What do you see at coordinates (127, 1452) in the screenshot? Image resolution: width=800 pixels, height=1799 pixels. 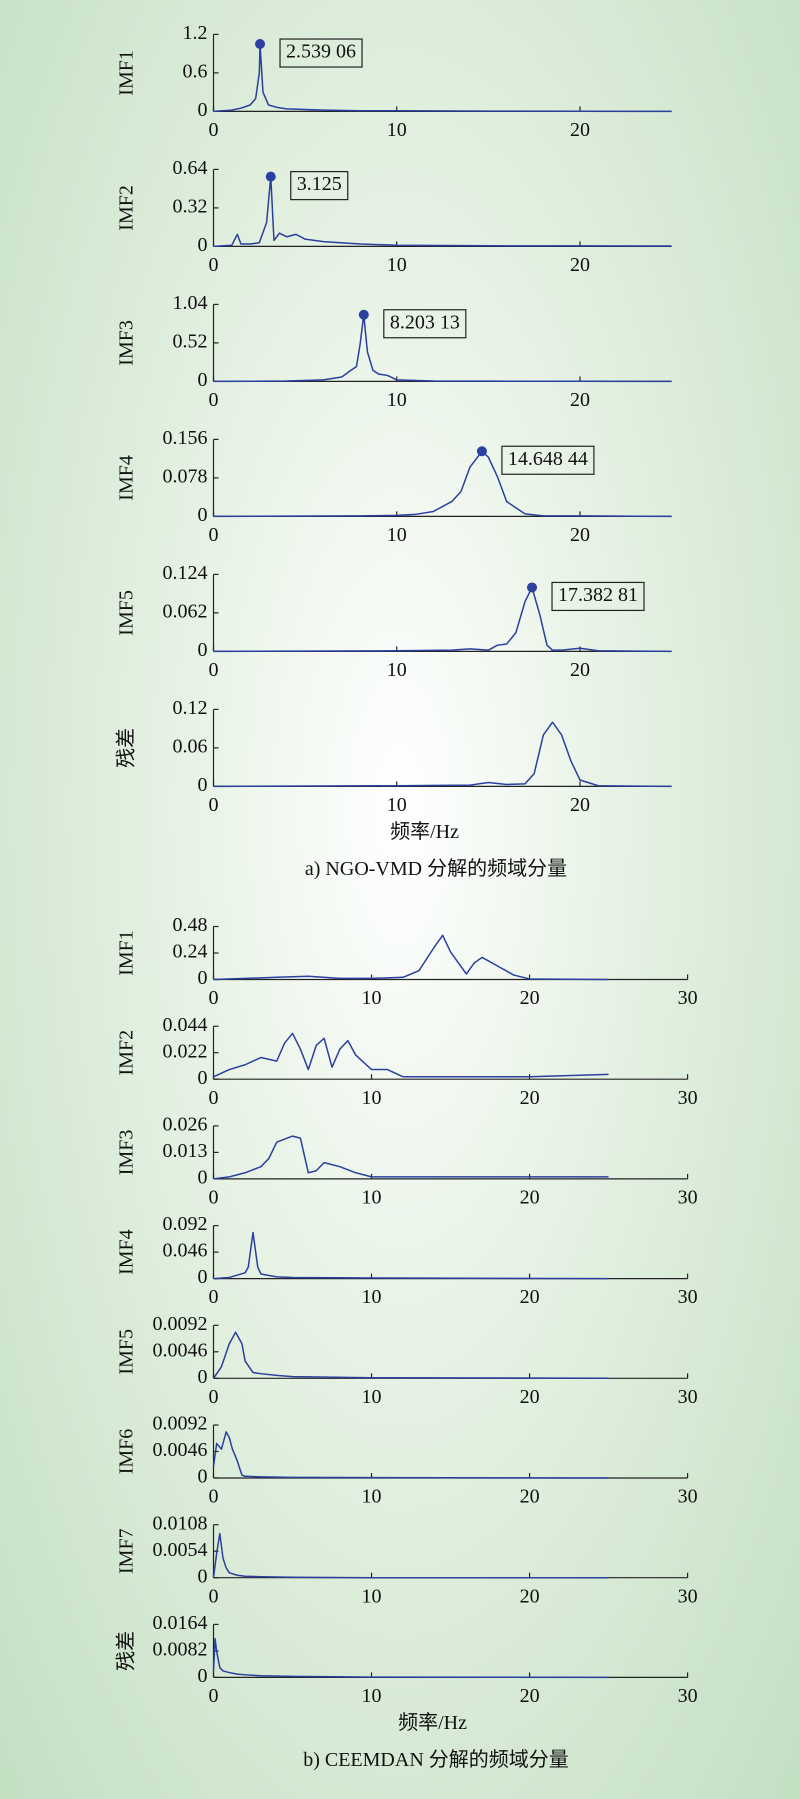 I see `y-axis-label: IMF6` at bounding box center [127, 1452].